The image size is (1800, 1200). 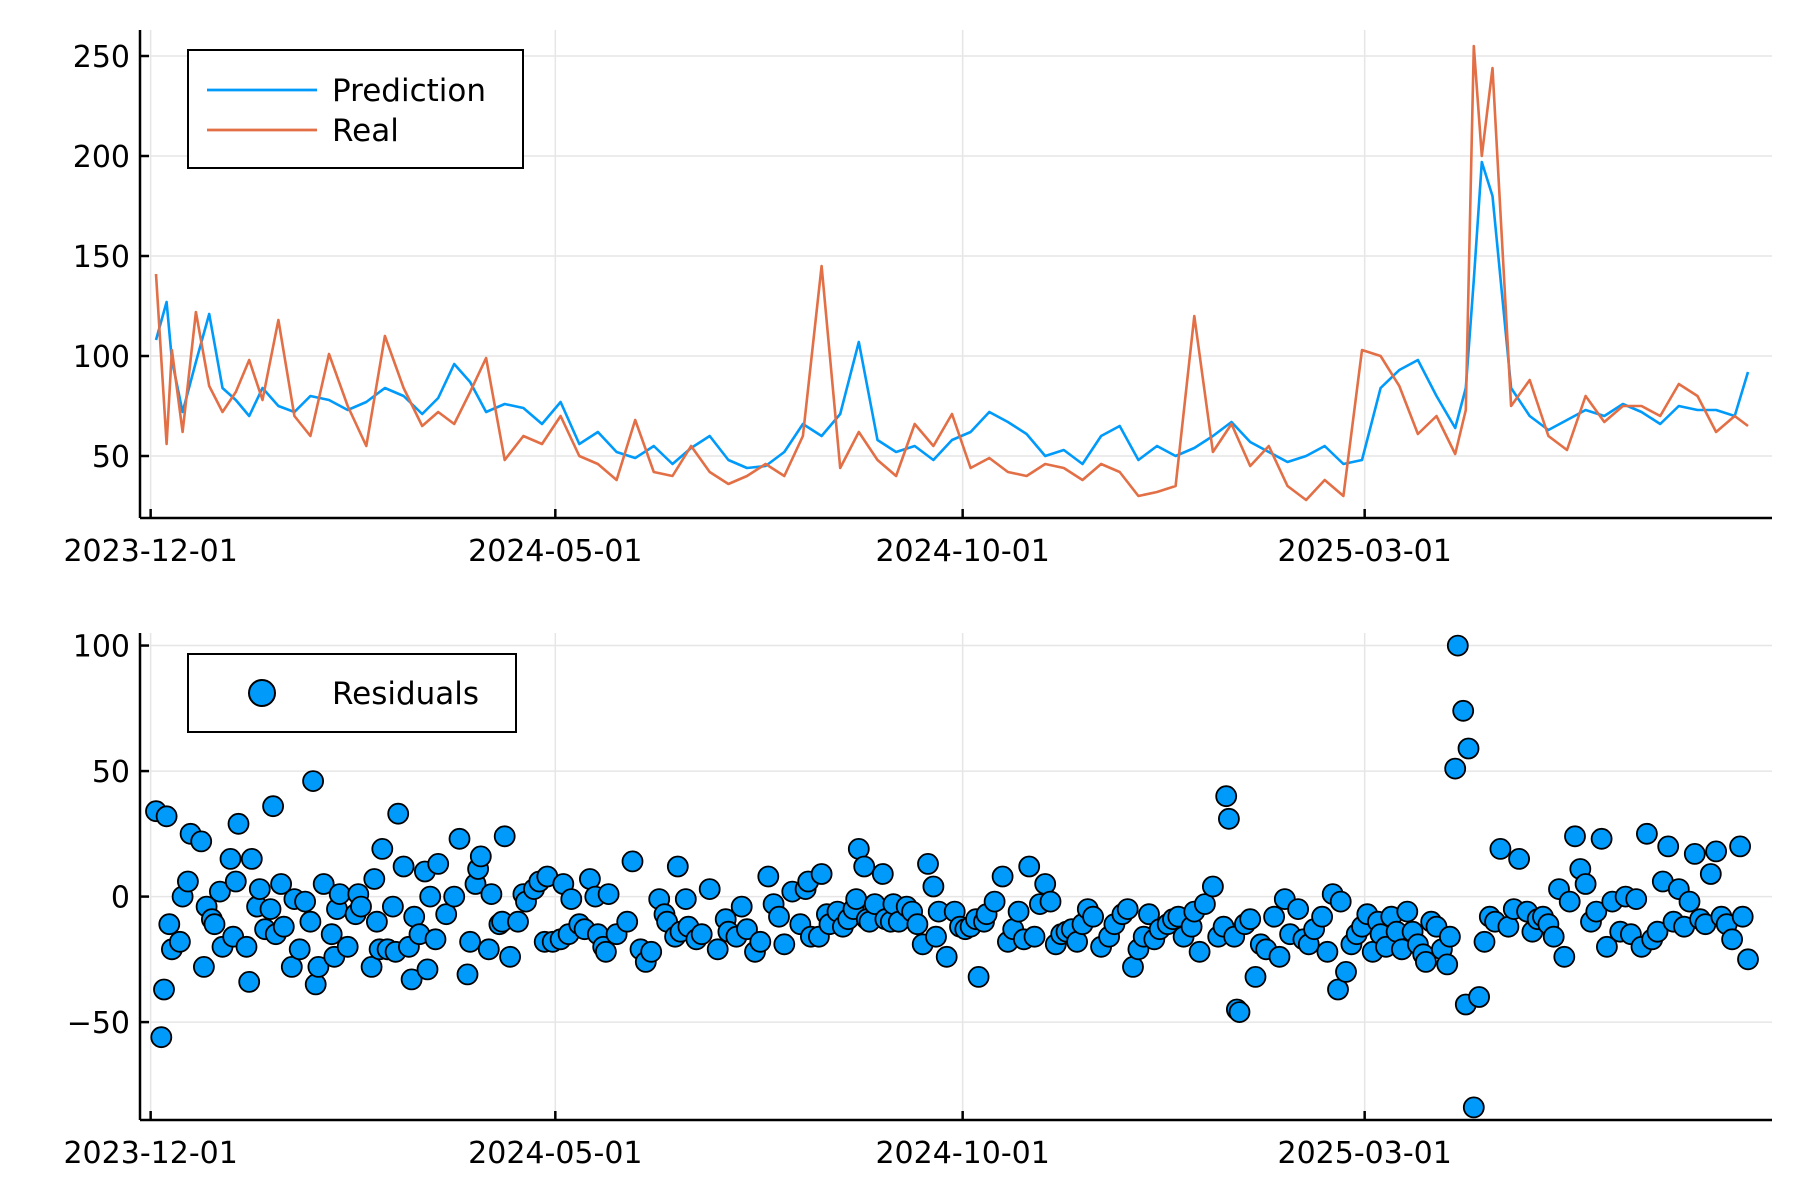 What do you see at coordinates (405, 694) in the screenshot?
I see `legend-entry-residuals: Residuals` at bounding box center [405, 694].